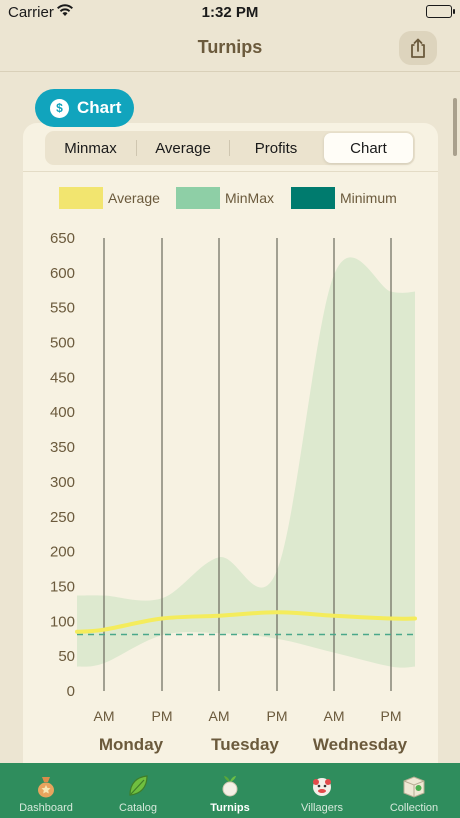 The image size is (460, 818). I want to click on scroll-indicator, so click(455, 127).